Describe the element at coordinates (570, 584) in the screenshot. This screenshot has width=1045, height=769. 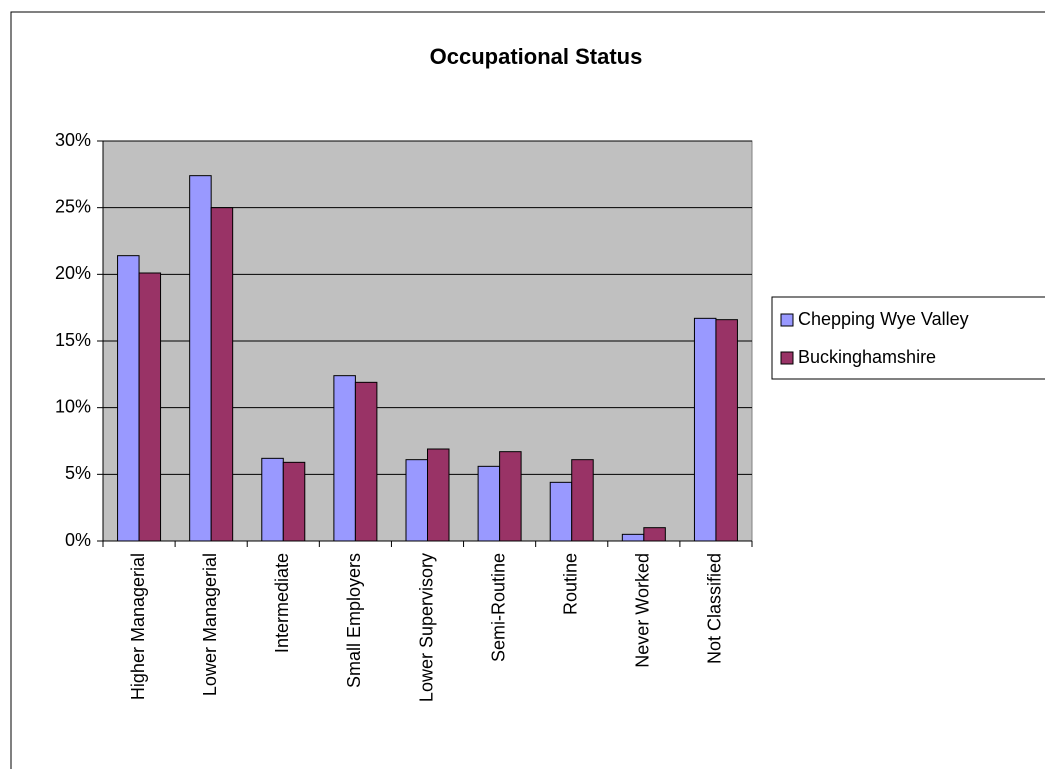
I see `x-tick-label: Routine` at that location.